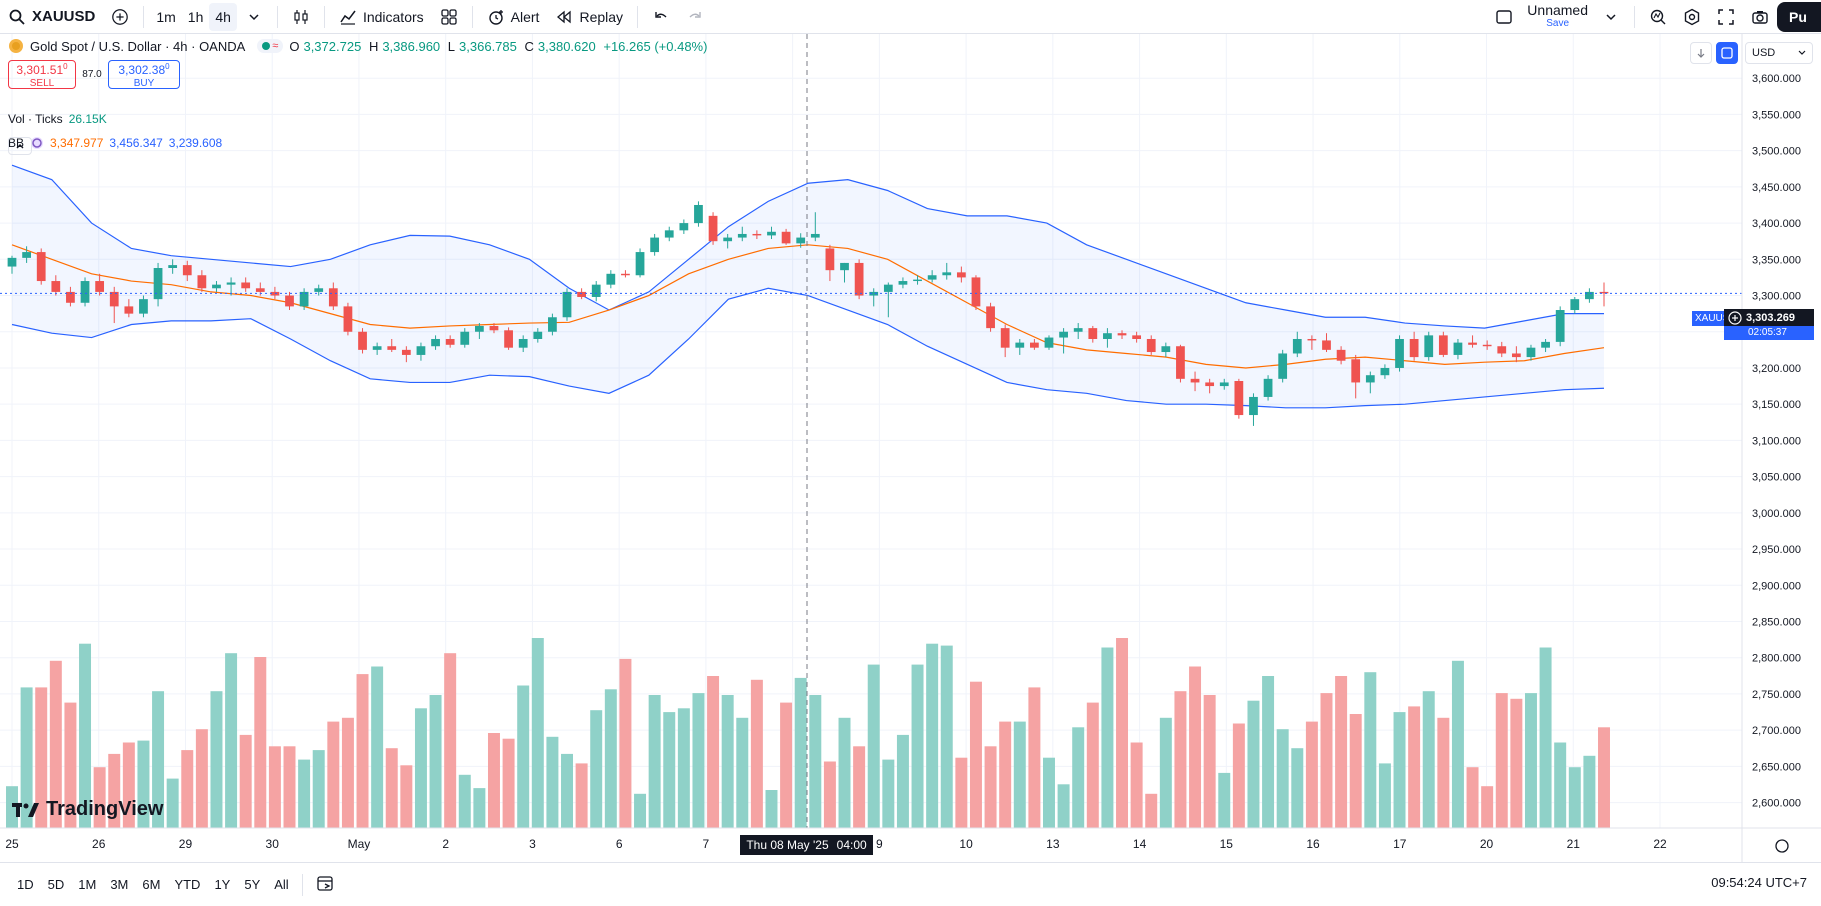 The image size is (1821, 906). Describe the element at coordinates (1779, 53) in the screenshot. I see `currency-select: USD` at that location.